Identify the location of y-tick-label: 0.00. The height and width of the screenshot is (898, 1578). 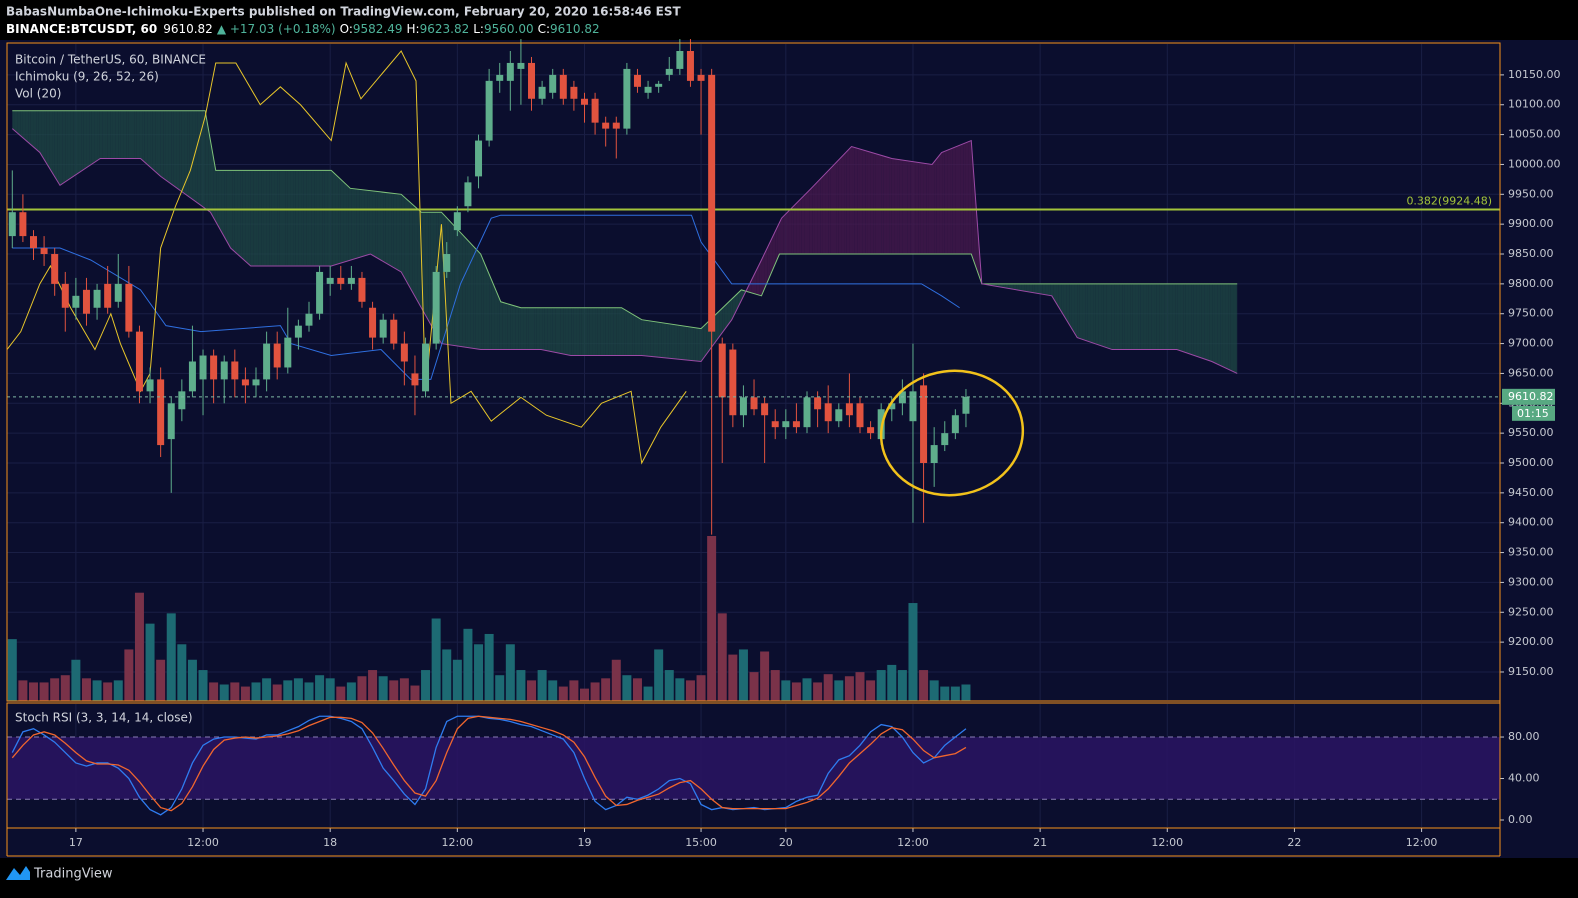
(1520, 819).